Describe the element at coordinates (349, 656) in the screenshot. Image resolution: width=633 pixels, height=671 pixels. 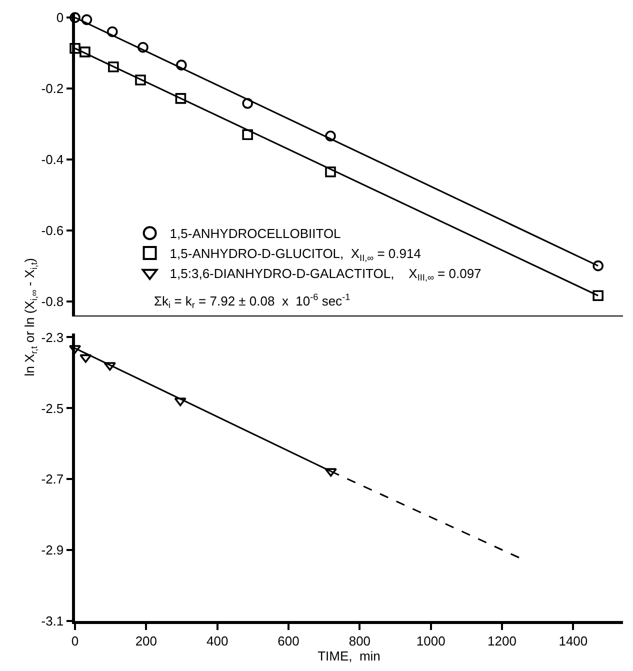
I see `x-axis-title: TIME, min` at that location.